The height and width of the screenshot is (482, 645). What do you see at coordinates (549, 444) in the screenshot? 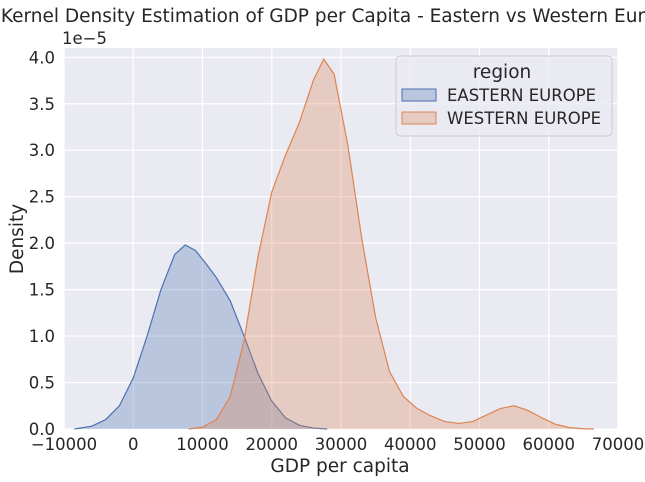
I see `x-tick-label: 60000` at bounding box center [549, 444].